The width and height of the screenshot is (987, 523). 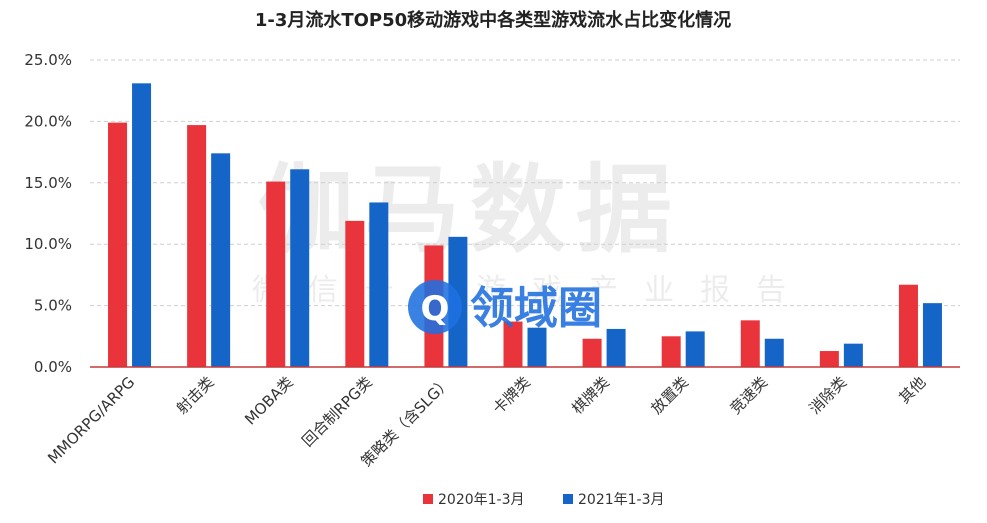 I want to click on category-label: 棋牌类, so click(x=590, y=395).